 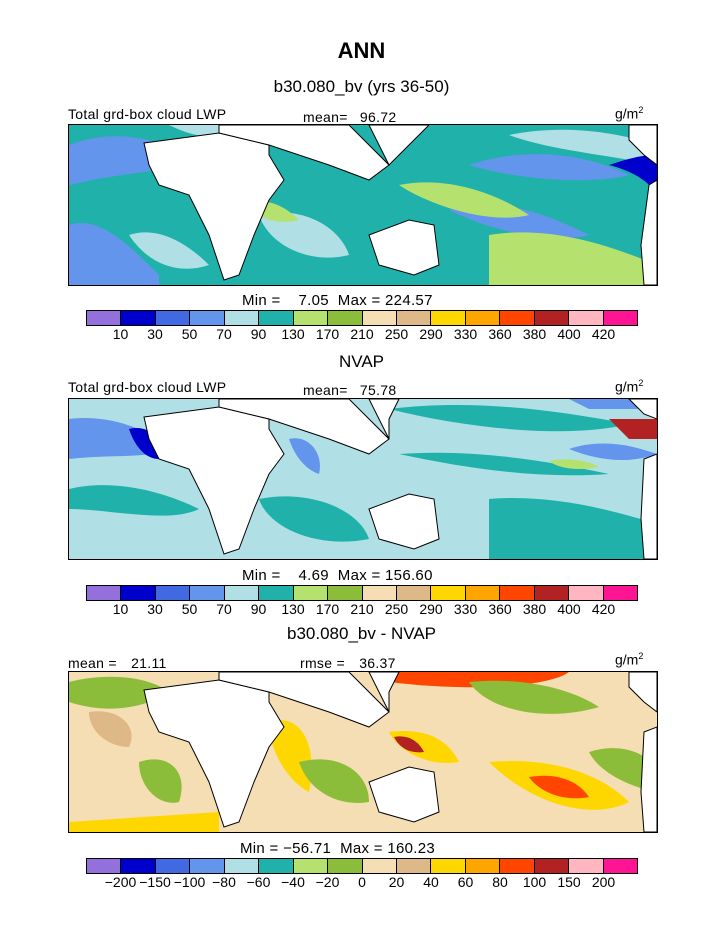 What do you see at coordinates (258, 609) in the screenshot?
I see `colorbar-tick: 90` at bounding box center [258, 609].